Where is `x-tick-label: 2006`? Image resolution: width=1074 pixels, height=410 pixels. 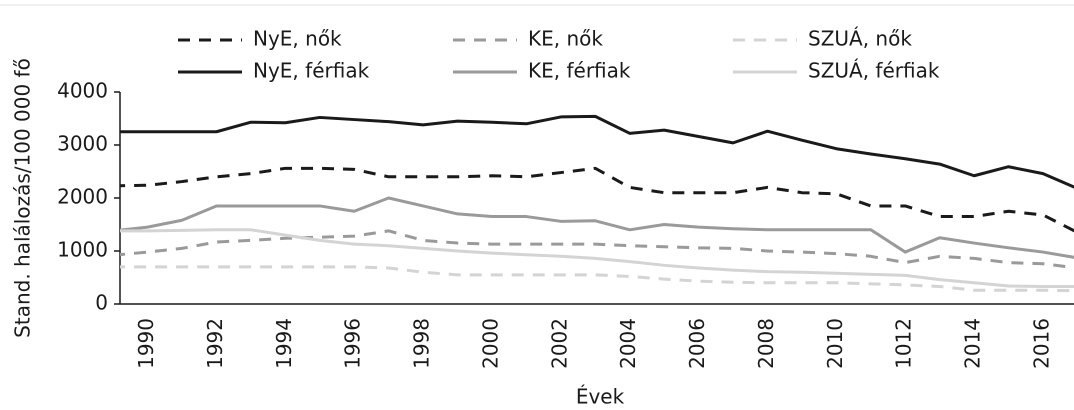 x-tick-label: 2006 is located at coordinates (697, 343).